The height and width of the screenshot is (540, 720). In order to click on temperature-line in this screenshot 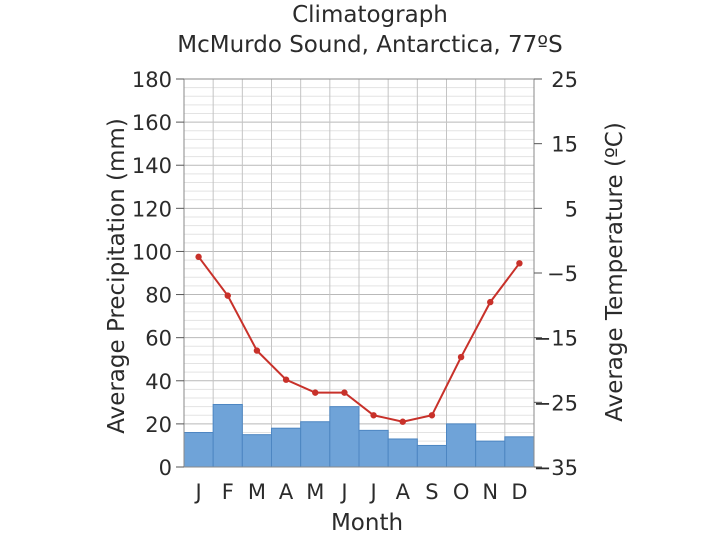, I will do `click(359, 339)`.